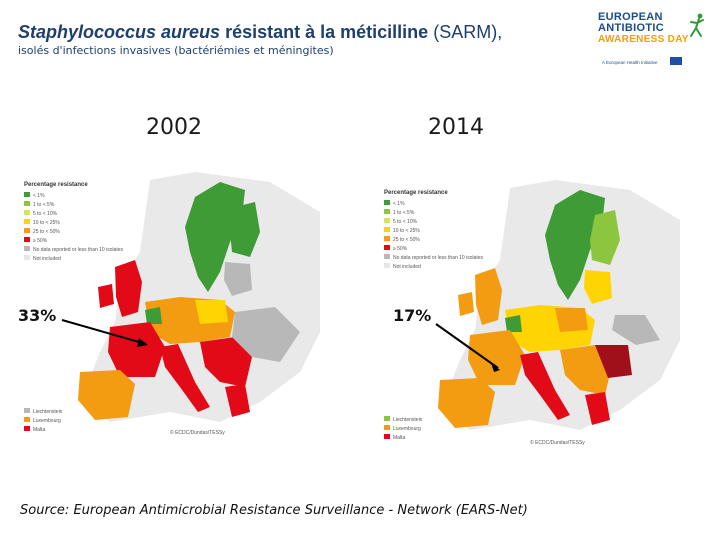 Image resolution: width=720 pixels, height=540 pixels. I want to click on arrow-head-2002, so click(142, 342).